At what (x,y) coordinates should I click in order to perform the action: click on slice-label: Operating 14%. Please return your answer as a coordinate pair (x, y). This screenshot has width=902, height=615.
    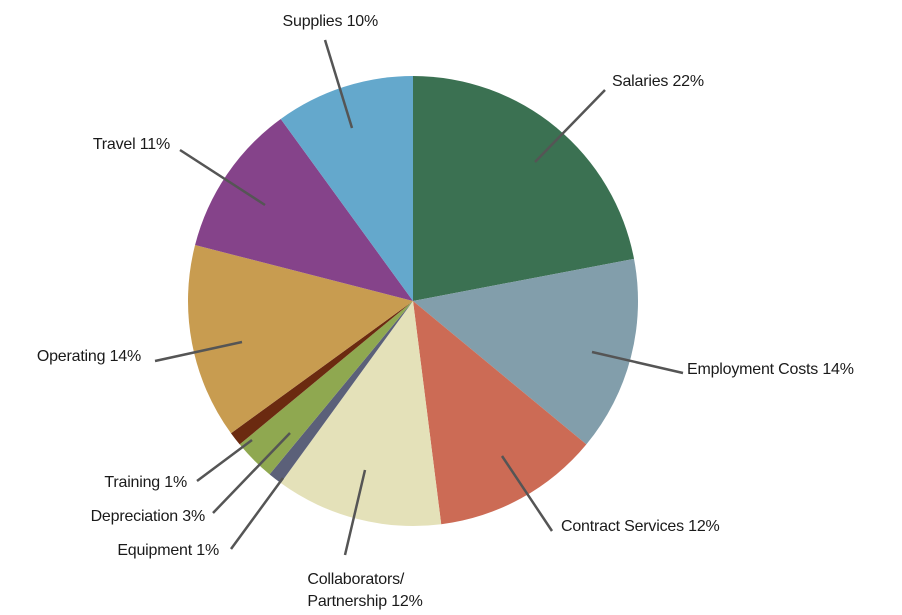
    Looking at the image, I should click on (89, 357).